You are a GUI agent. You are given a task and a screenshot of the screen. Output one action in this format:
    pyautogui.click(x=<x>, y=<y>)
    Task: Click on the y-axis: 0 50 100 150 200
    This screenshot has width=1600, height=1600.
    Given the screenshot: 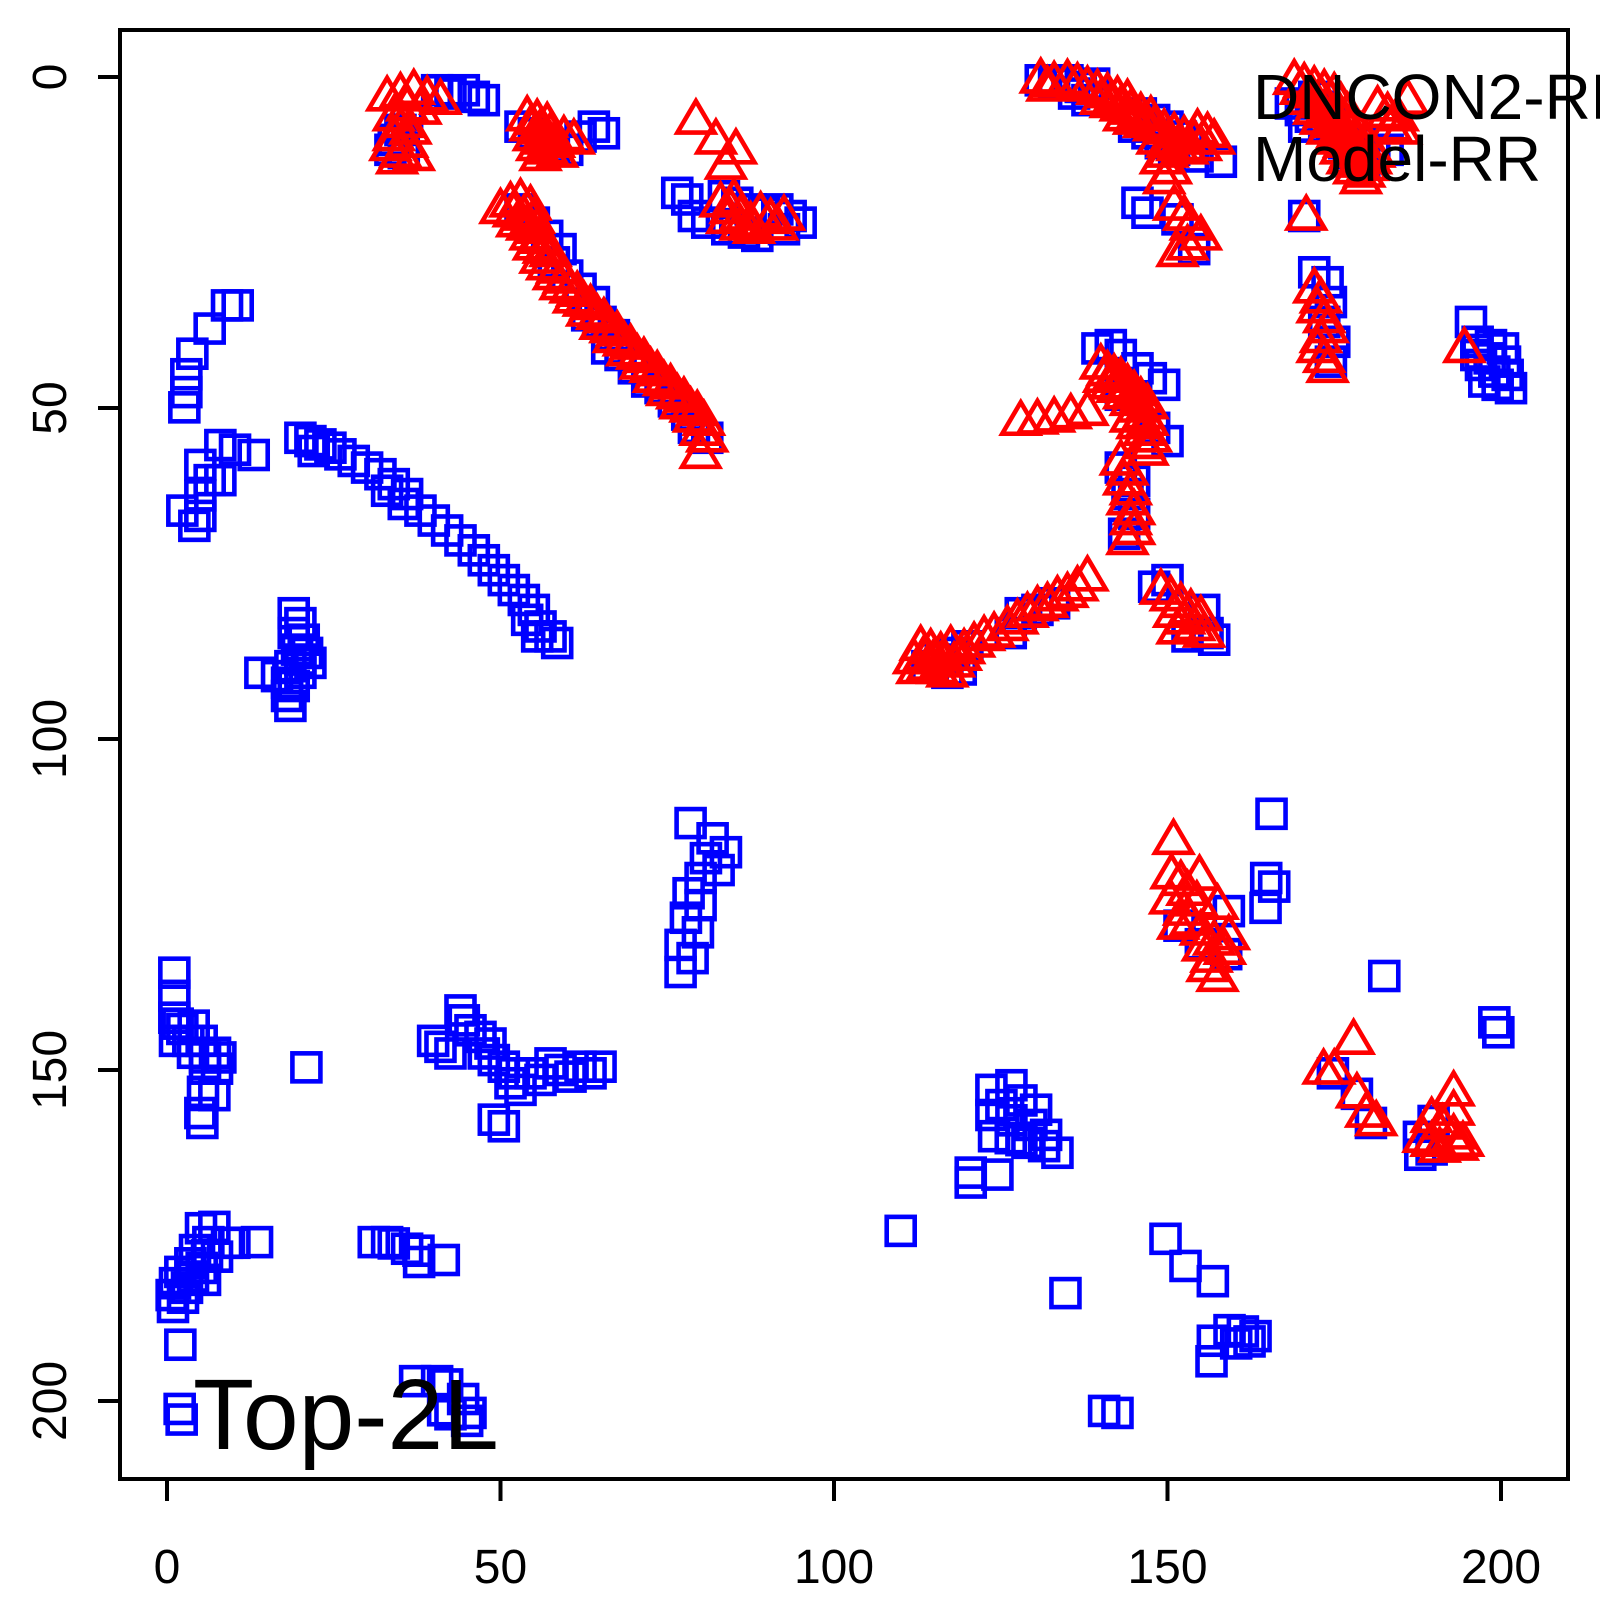 What is the action you would take?
    pyautogui.click(x=72, y=752)
    